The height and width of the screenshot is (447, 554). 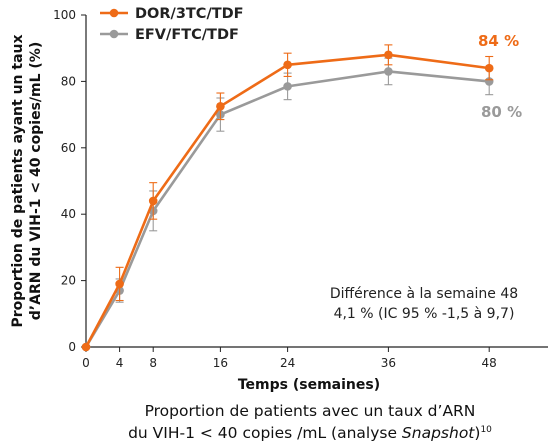 What do you see at coordinates (86, 363) in the screenshot?
I see `x-tick-label: 0` at bounding box center [86, 363].